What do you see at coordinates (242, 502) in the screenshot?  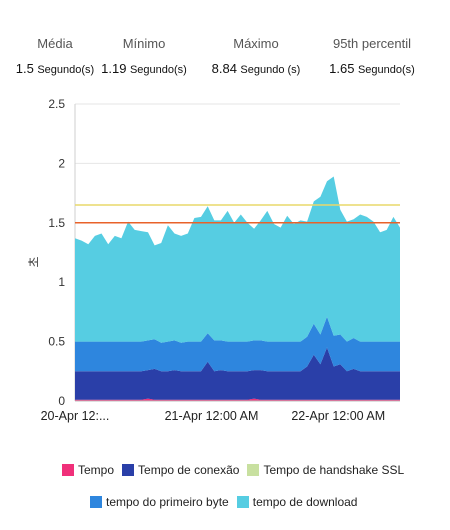 I see `legend-swatch-download` at bounding box center [242, 502].